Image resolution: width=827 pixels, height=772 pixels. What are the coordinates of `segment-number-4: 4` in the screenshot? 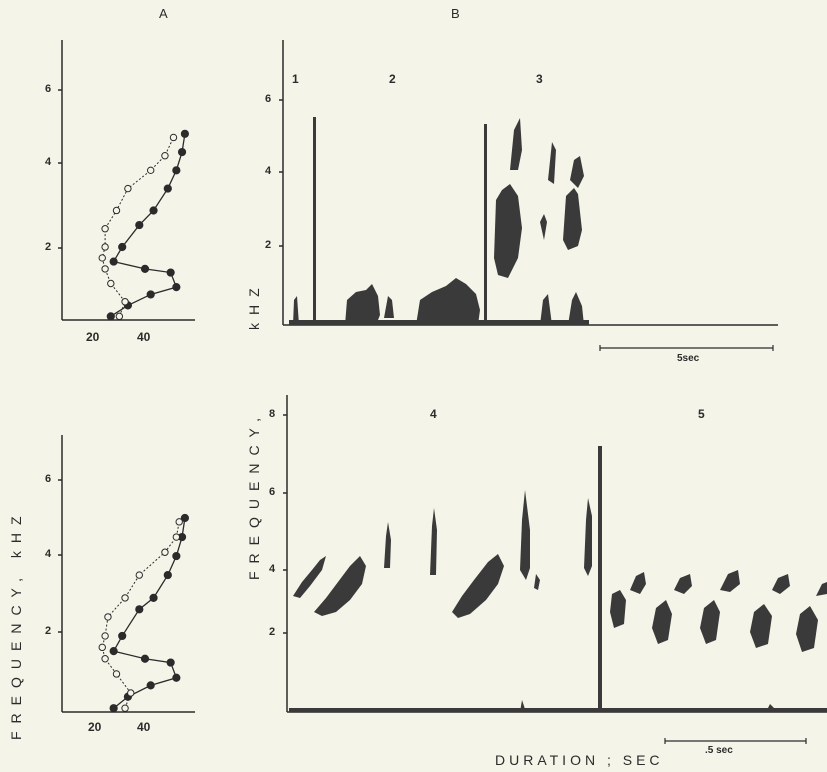 It's located at (433, 414).